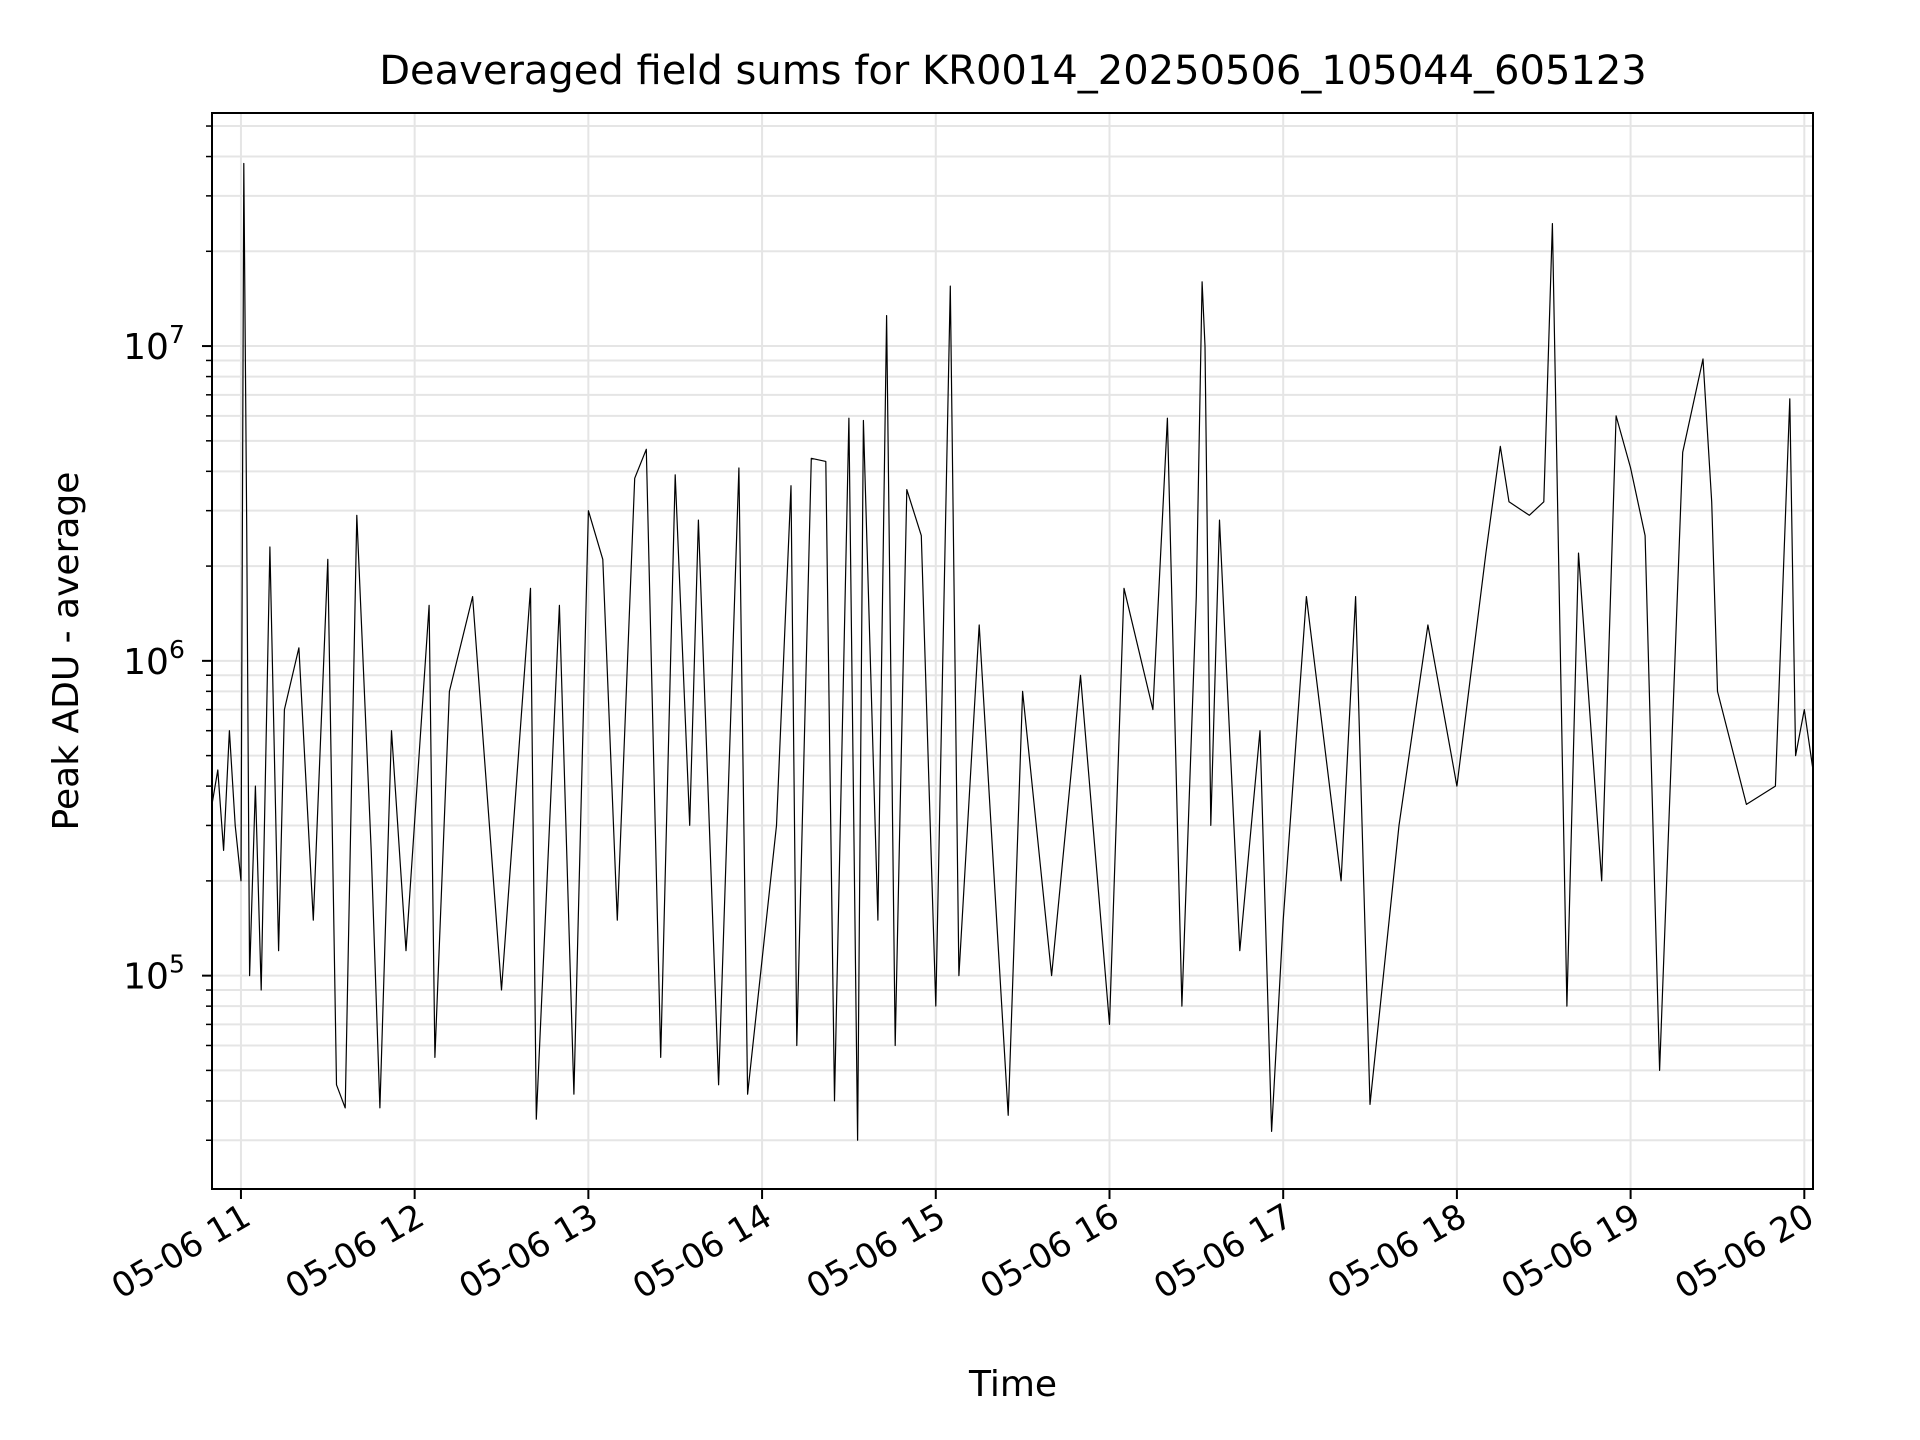 The image size is (1920, 1440). Describe the element at coordinates (66, 651) in the screenshot. I see `y-axis-label: Peak ADU - average` at that location.